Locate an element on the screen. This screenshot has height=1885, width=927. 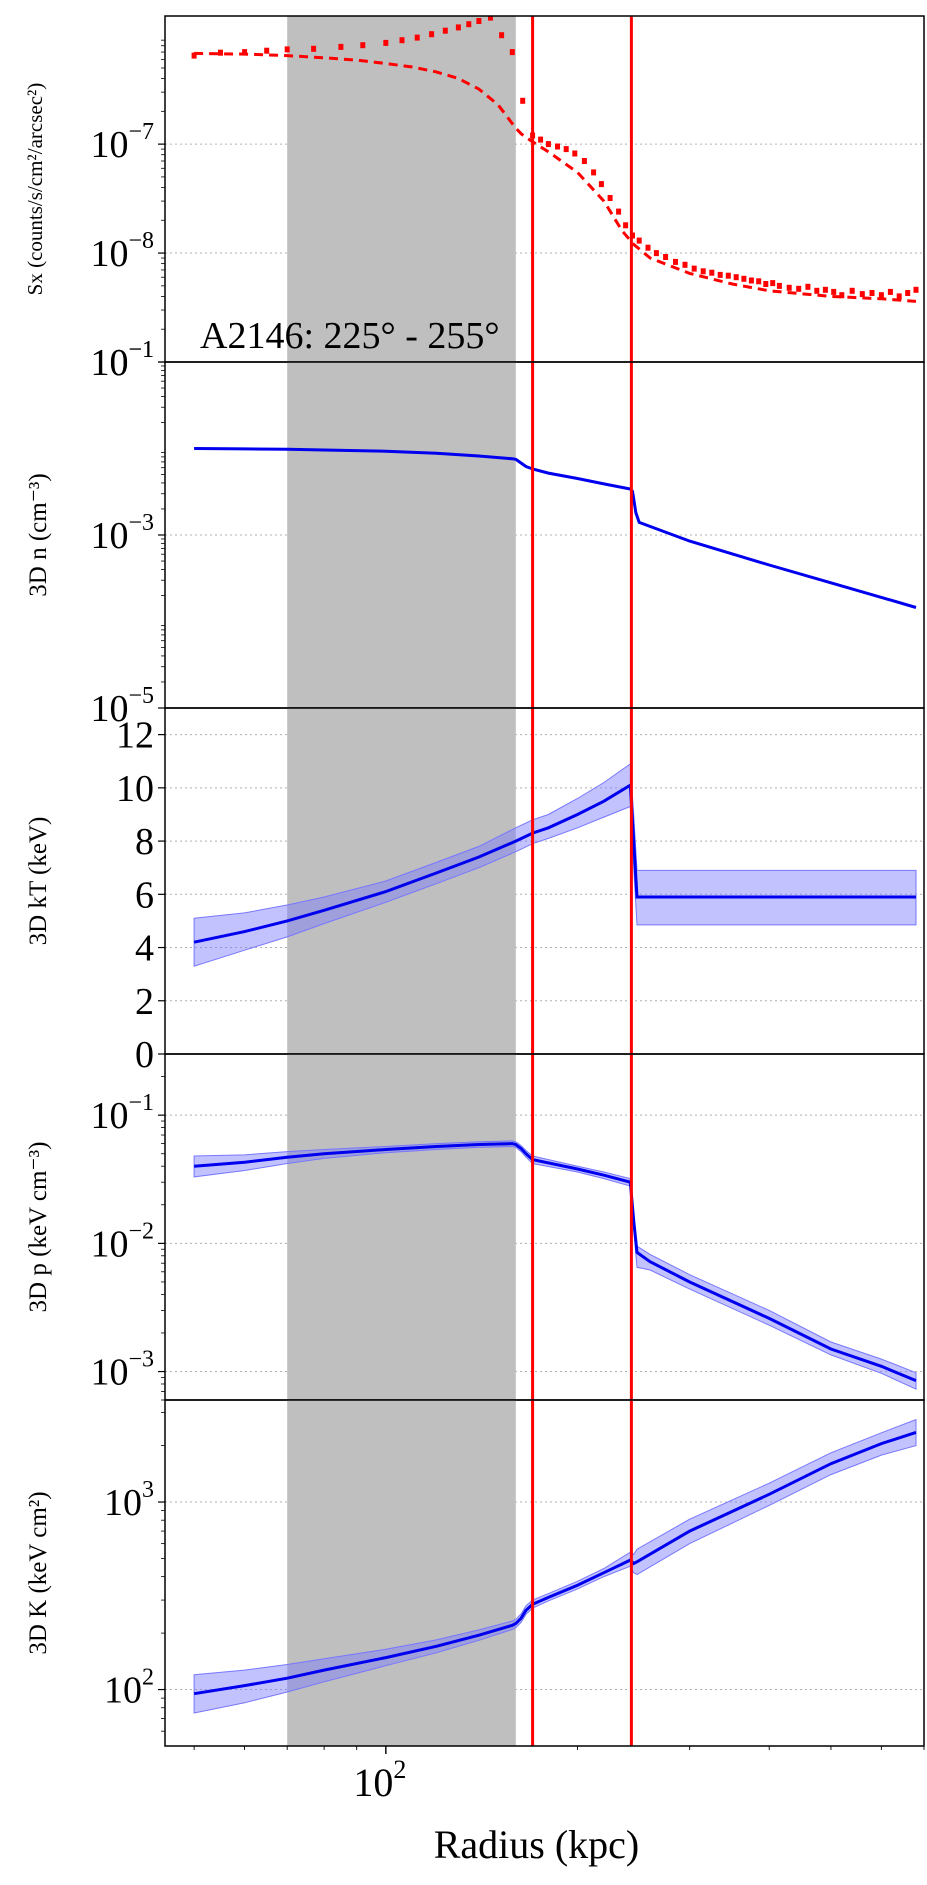
series-band-p is located at coordinates (555, 1265).